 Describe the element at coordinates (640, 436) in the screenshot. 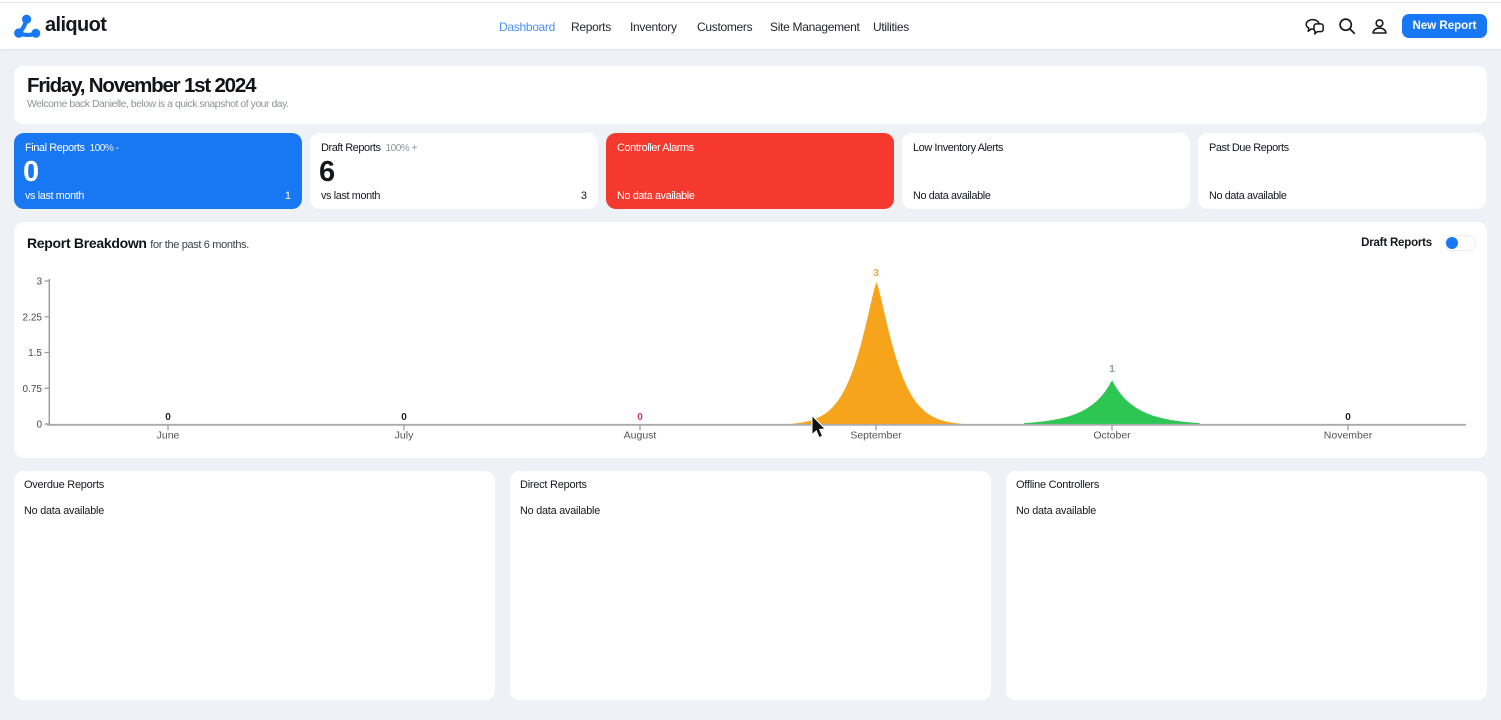

I see `svg-text: August` at that location.